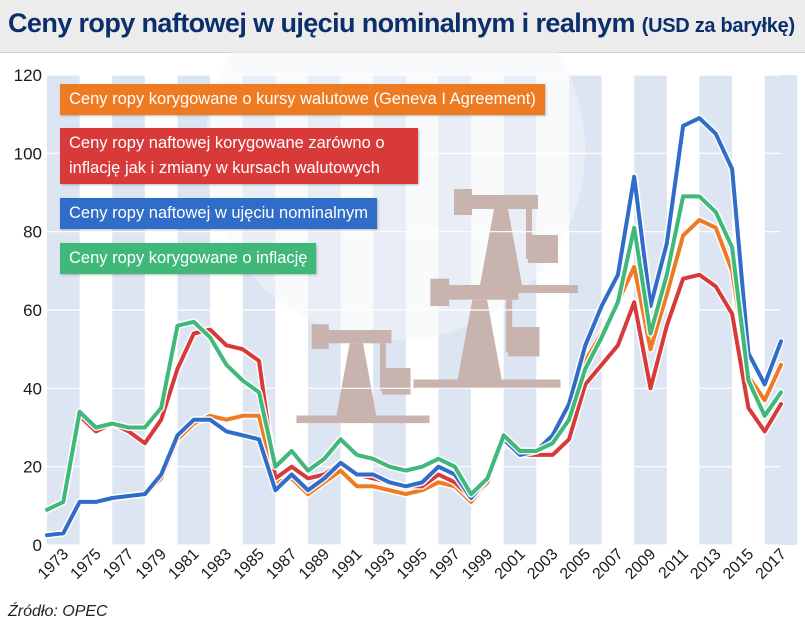 Image resolution: width=805 pixels, height=632 pixels. I want to click on oil-pump-decorations, so click(437, 306).